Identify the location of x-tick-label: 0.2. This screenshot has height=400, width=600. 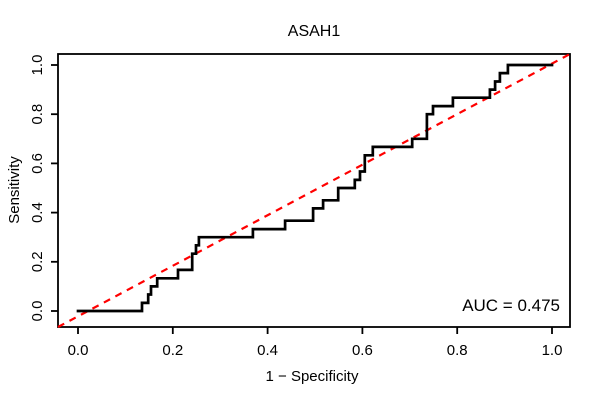
(172, 350).